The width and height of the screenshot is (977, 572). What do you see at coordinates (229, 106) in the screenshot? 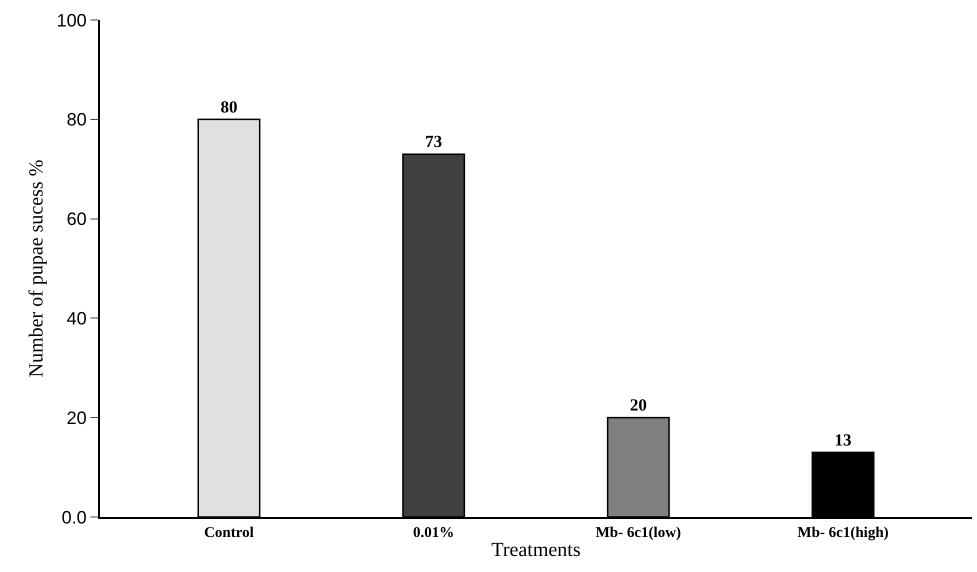
I see `data-label: 80` at bounding box center [229, 106].